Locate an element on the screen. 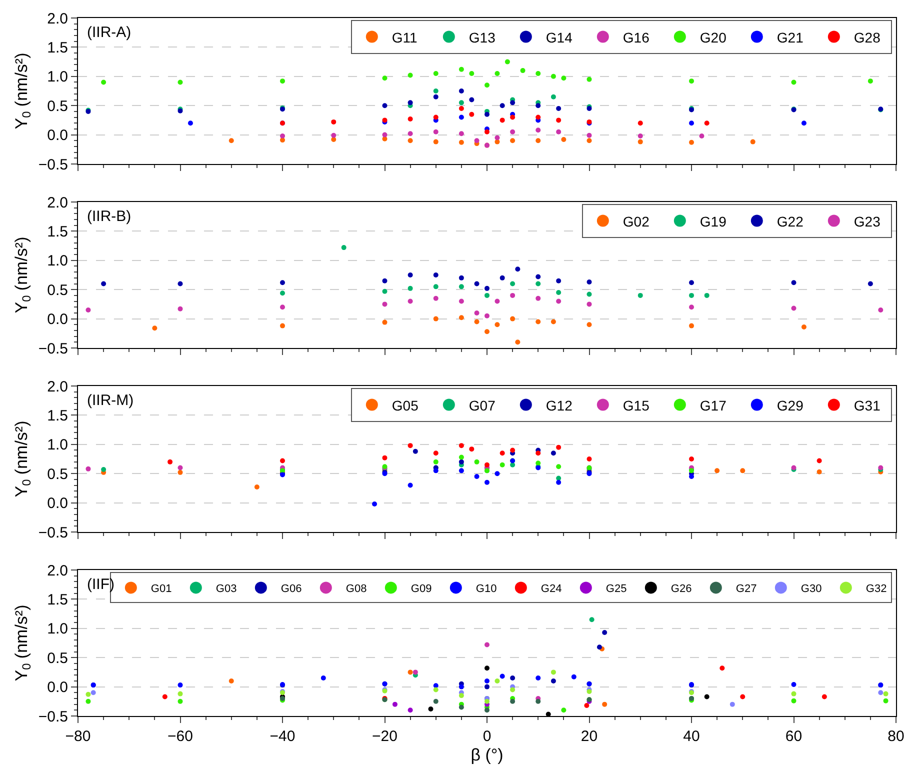  legend-label: G22 is located at coordinates (790, 221).